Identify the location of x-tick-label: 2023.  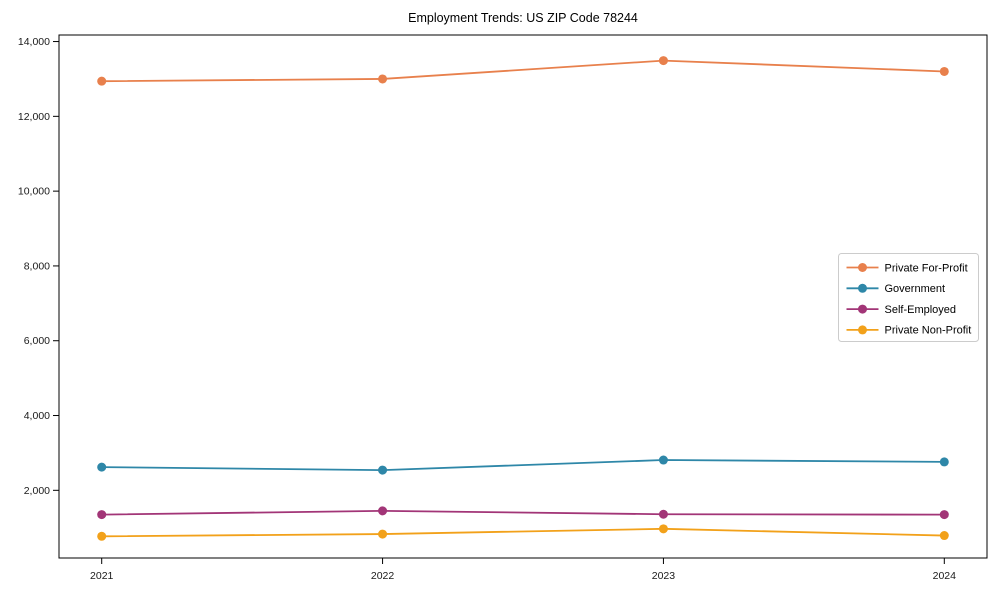
(664, 576).